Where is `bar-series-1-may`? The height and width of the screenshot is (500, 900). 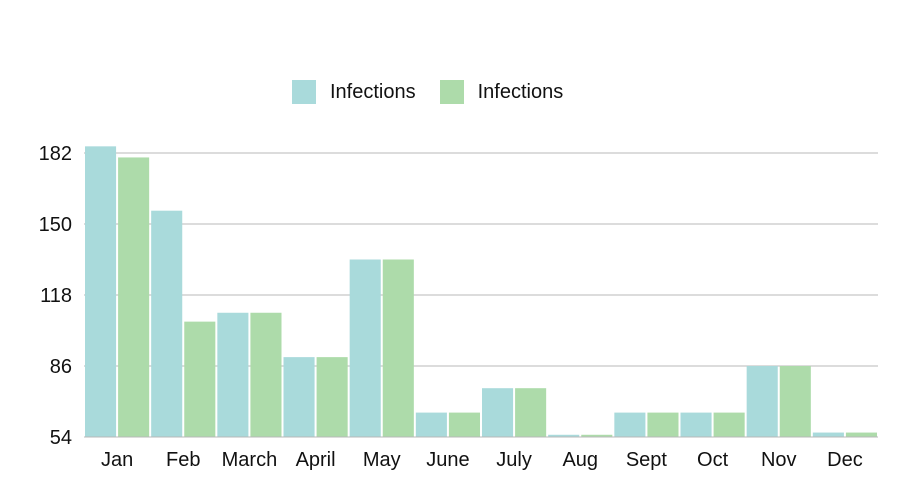 bar-series-1-may is located at coordinates (365, 348).